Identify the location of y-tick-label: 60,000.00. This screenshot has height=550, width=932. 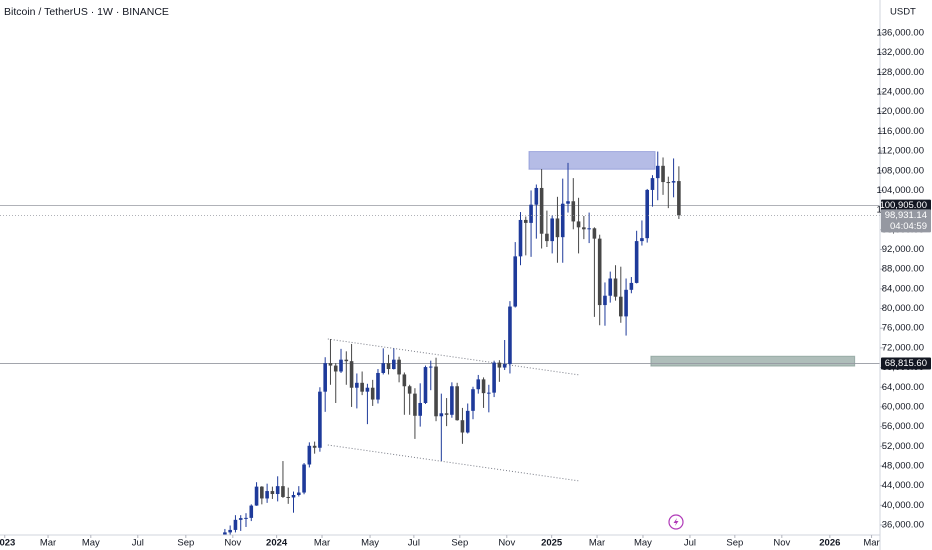
(903, 406).